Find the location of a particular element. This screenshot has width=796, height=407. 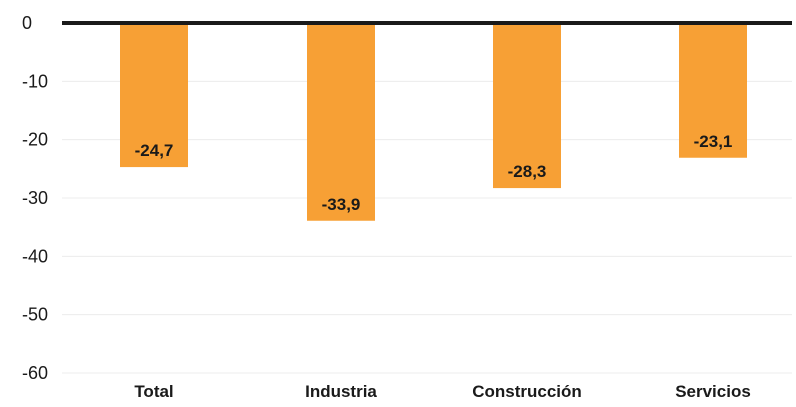

y-axis-tick-labels: 0 -10 -20 -30 -40 -50 -60 is located at coordinates (35, 198).